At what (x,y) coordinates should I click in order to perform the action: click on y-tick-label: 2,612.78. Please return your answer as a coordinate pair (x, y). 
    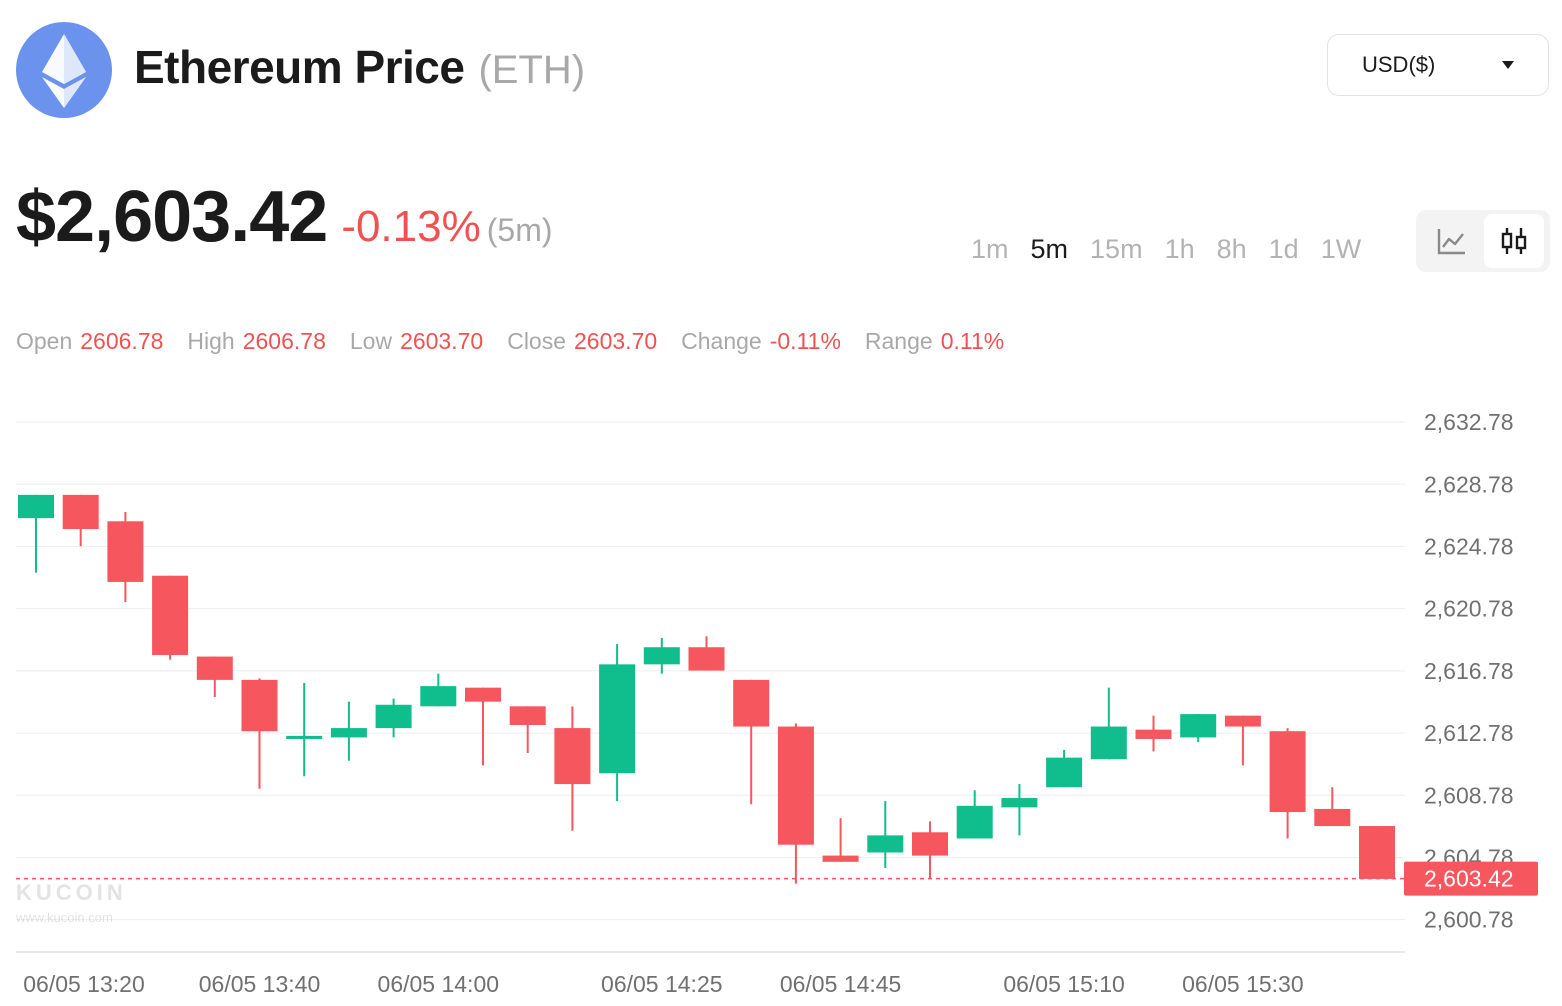
    Looking at the image, I should click on (1469, 733).